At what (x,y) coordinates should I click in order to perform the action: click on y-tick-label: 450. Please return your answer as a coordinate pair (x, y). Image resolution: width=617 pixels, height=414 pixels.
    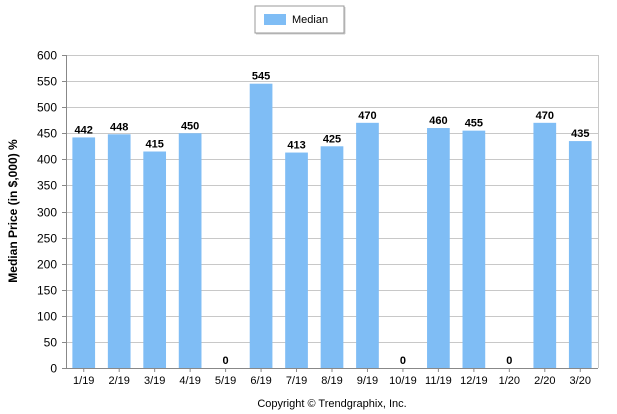
    Looking at the image, I should click on (47, 134).